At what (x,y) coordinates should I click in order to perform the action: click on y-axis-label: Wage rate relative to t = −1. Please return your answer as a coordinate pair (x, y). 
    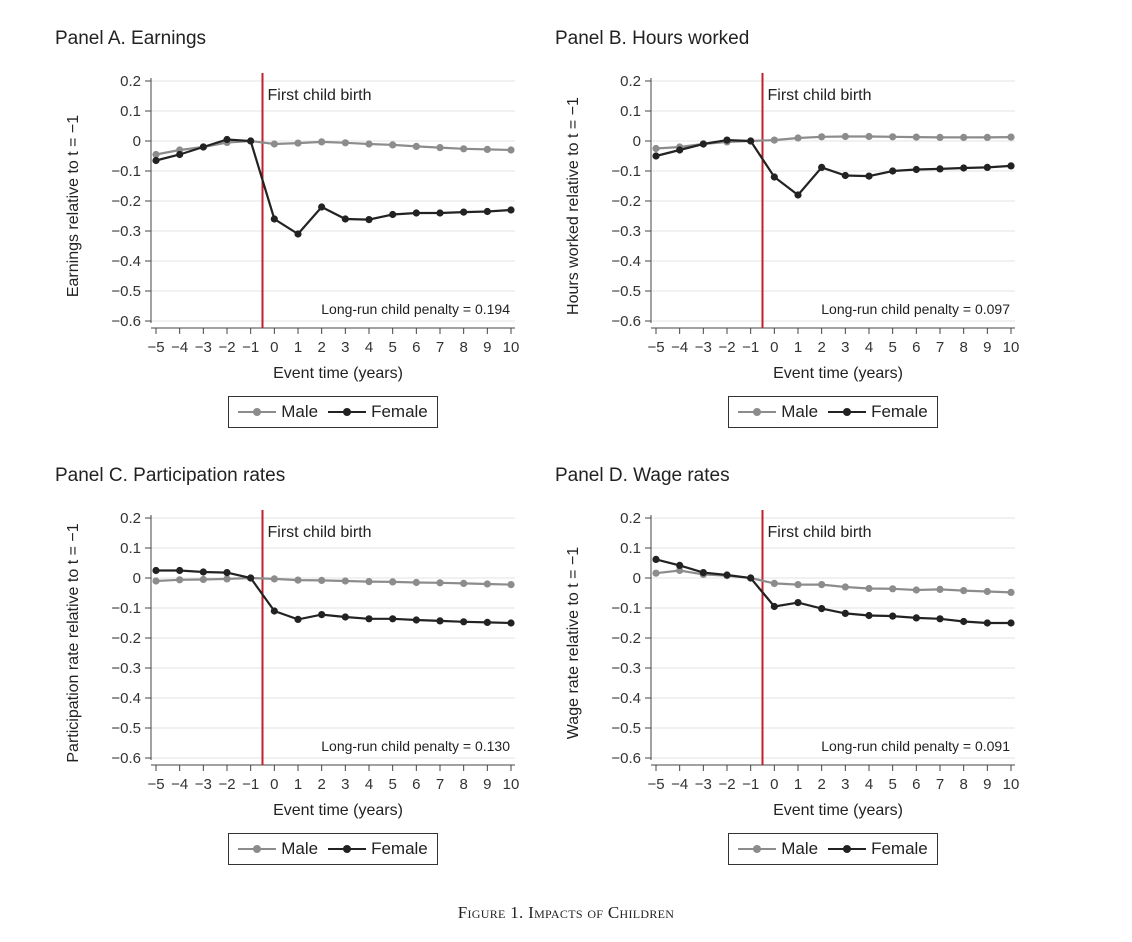
    Looking at the image, I should click on (573, 643).